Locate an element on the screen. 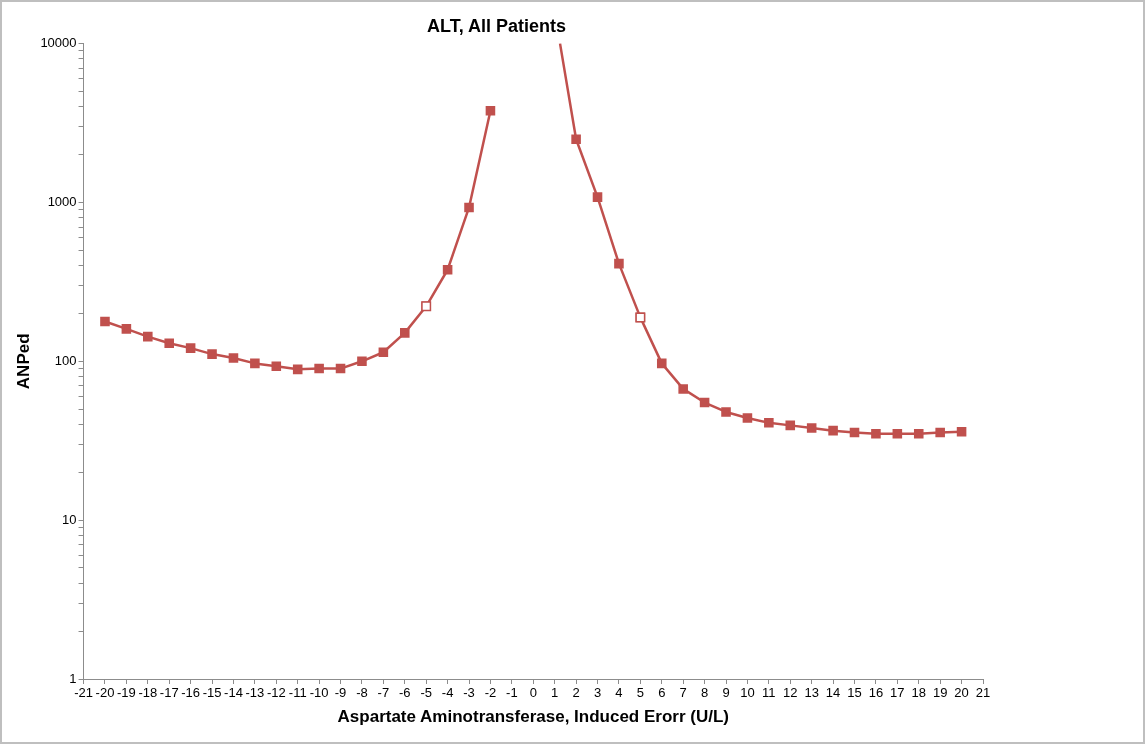 This screenshot has height=744, width=1145. x-tick-label: -17 is located at coordinates (169, 693).